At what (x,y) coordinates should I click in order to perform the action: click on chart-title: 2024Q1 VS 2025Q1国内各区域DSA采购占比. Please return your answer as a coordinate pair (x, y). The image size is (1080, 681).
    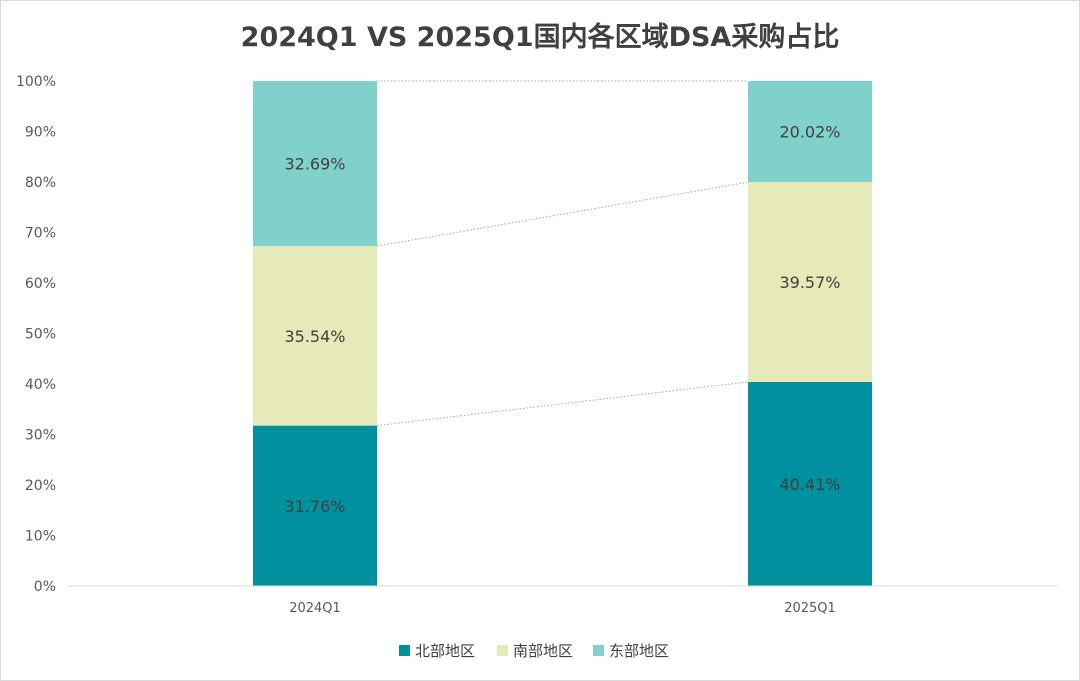
    Looking at the image, I should click on (540, 37).